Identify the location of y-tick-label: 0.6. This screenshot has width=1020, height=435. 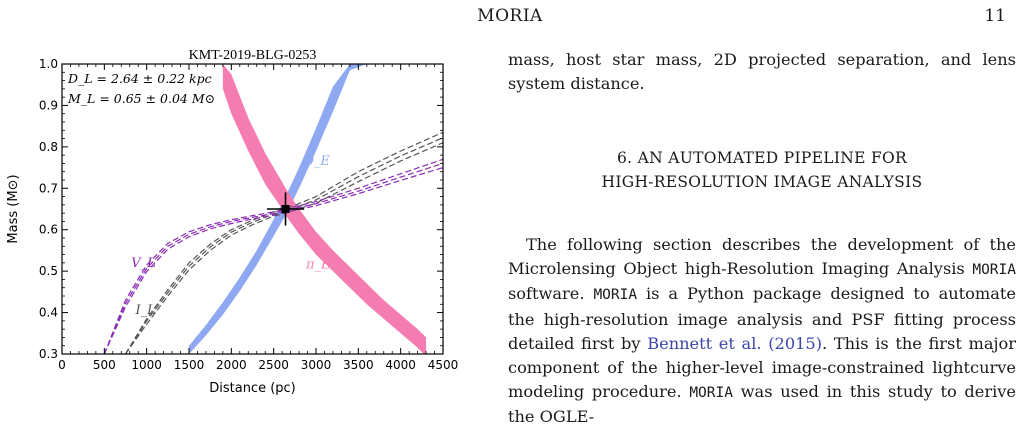
(48, 230).